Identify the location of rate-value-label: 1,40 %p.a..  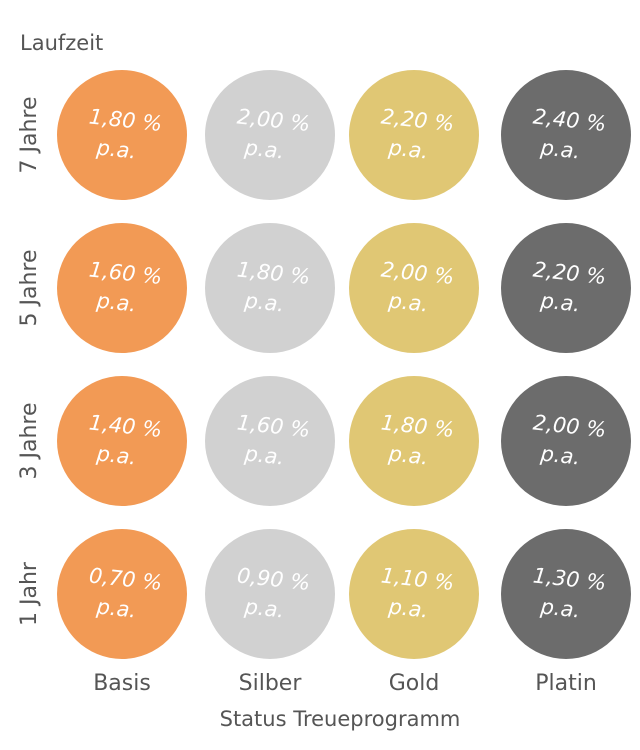
(124, 441).